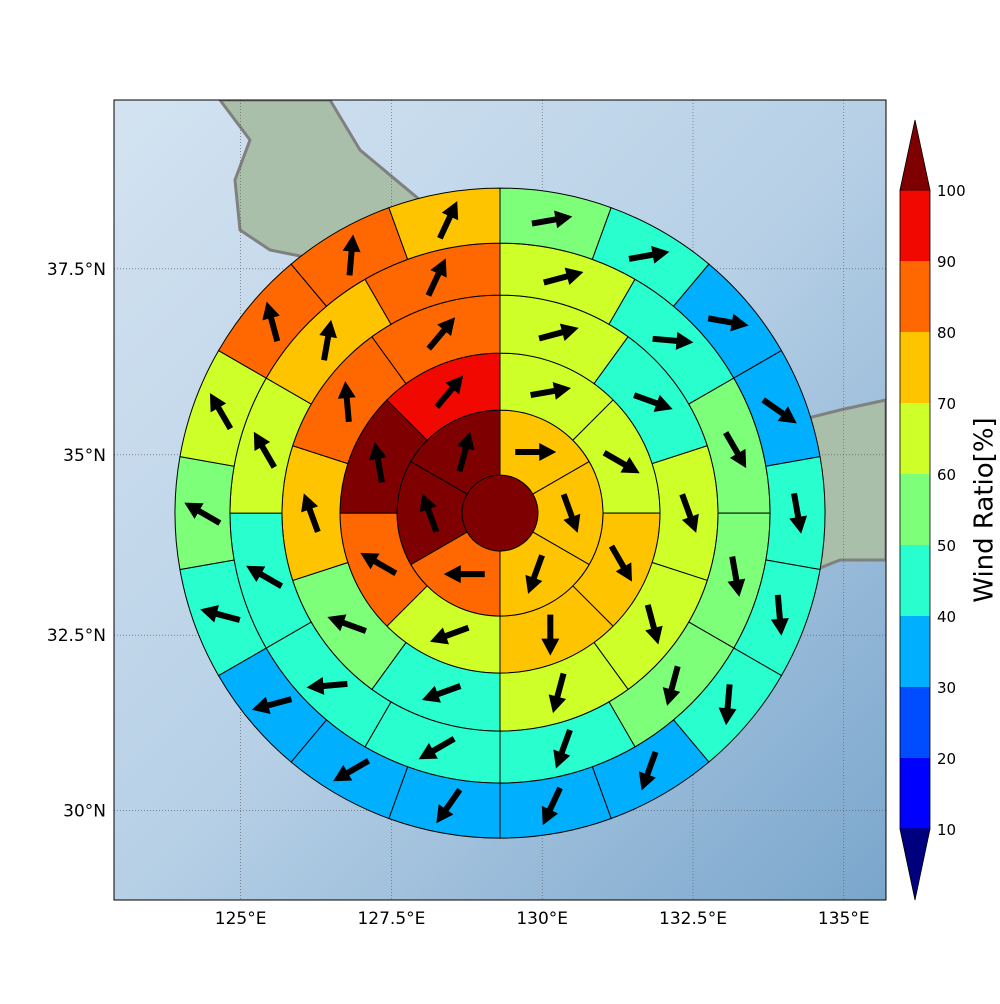  I want to click on x-tick-label: 132.5°E, so click(693, 919).